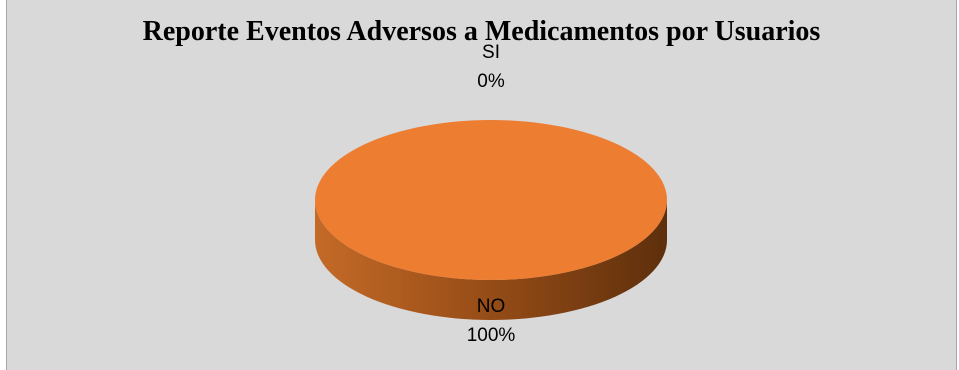 This screenshot has height=370, width=959. I want to click on label-percent-si: 0%, so click(491, 81).